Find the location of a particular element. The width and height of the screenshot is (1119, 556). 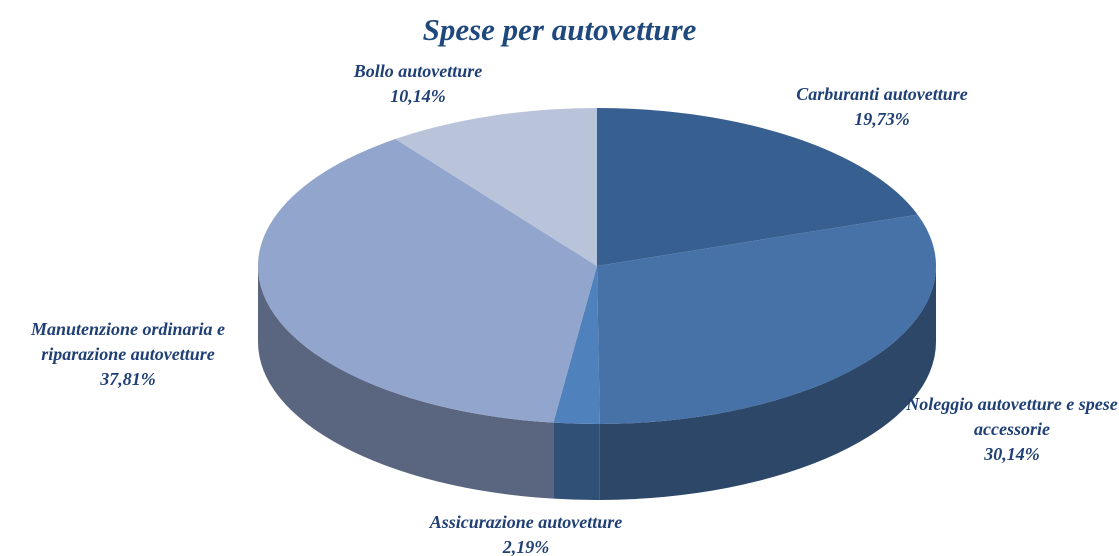

slice-label: Carburanti autovetture is located at coordinates (882, 94).